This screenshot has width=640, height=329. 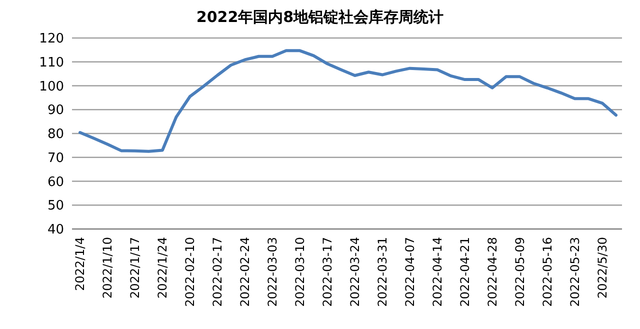 What do you see at coordinates (547, 272) in the screenshot?
I see `x-tick-label: 2022-05-16` at bounding box center [547, 272].